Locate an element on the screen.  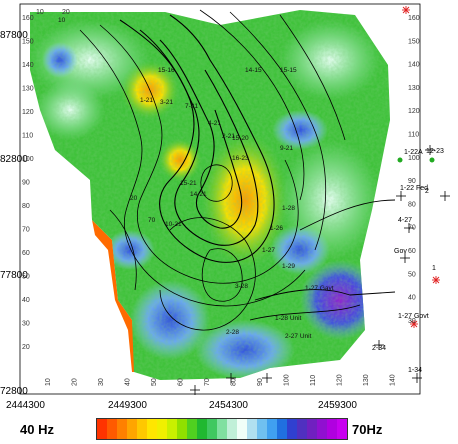
bottom-grid-label: 50 is located at coordinates (154, 382).